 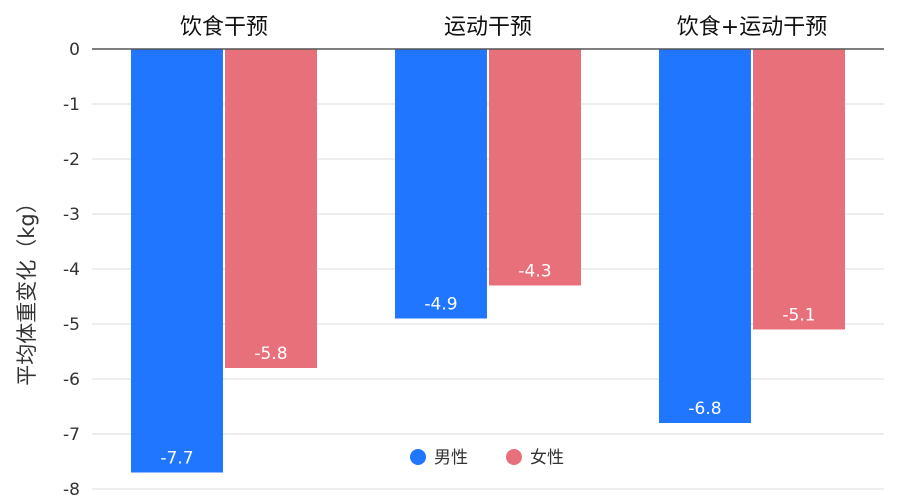 I want to click on bar-value-label: -4.9, so click(x=440, y=305).